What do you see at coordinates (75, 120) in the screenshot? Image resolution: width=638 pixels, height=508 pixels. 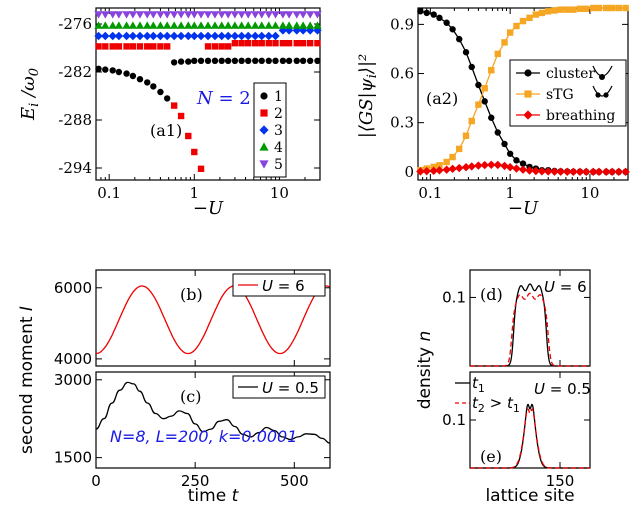 I see `y-tick-label: -288` at bounding box center [75, 120].